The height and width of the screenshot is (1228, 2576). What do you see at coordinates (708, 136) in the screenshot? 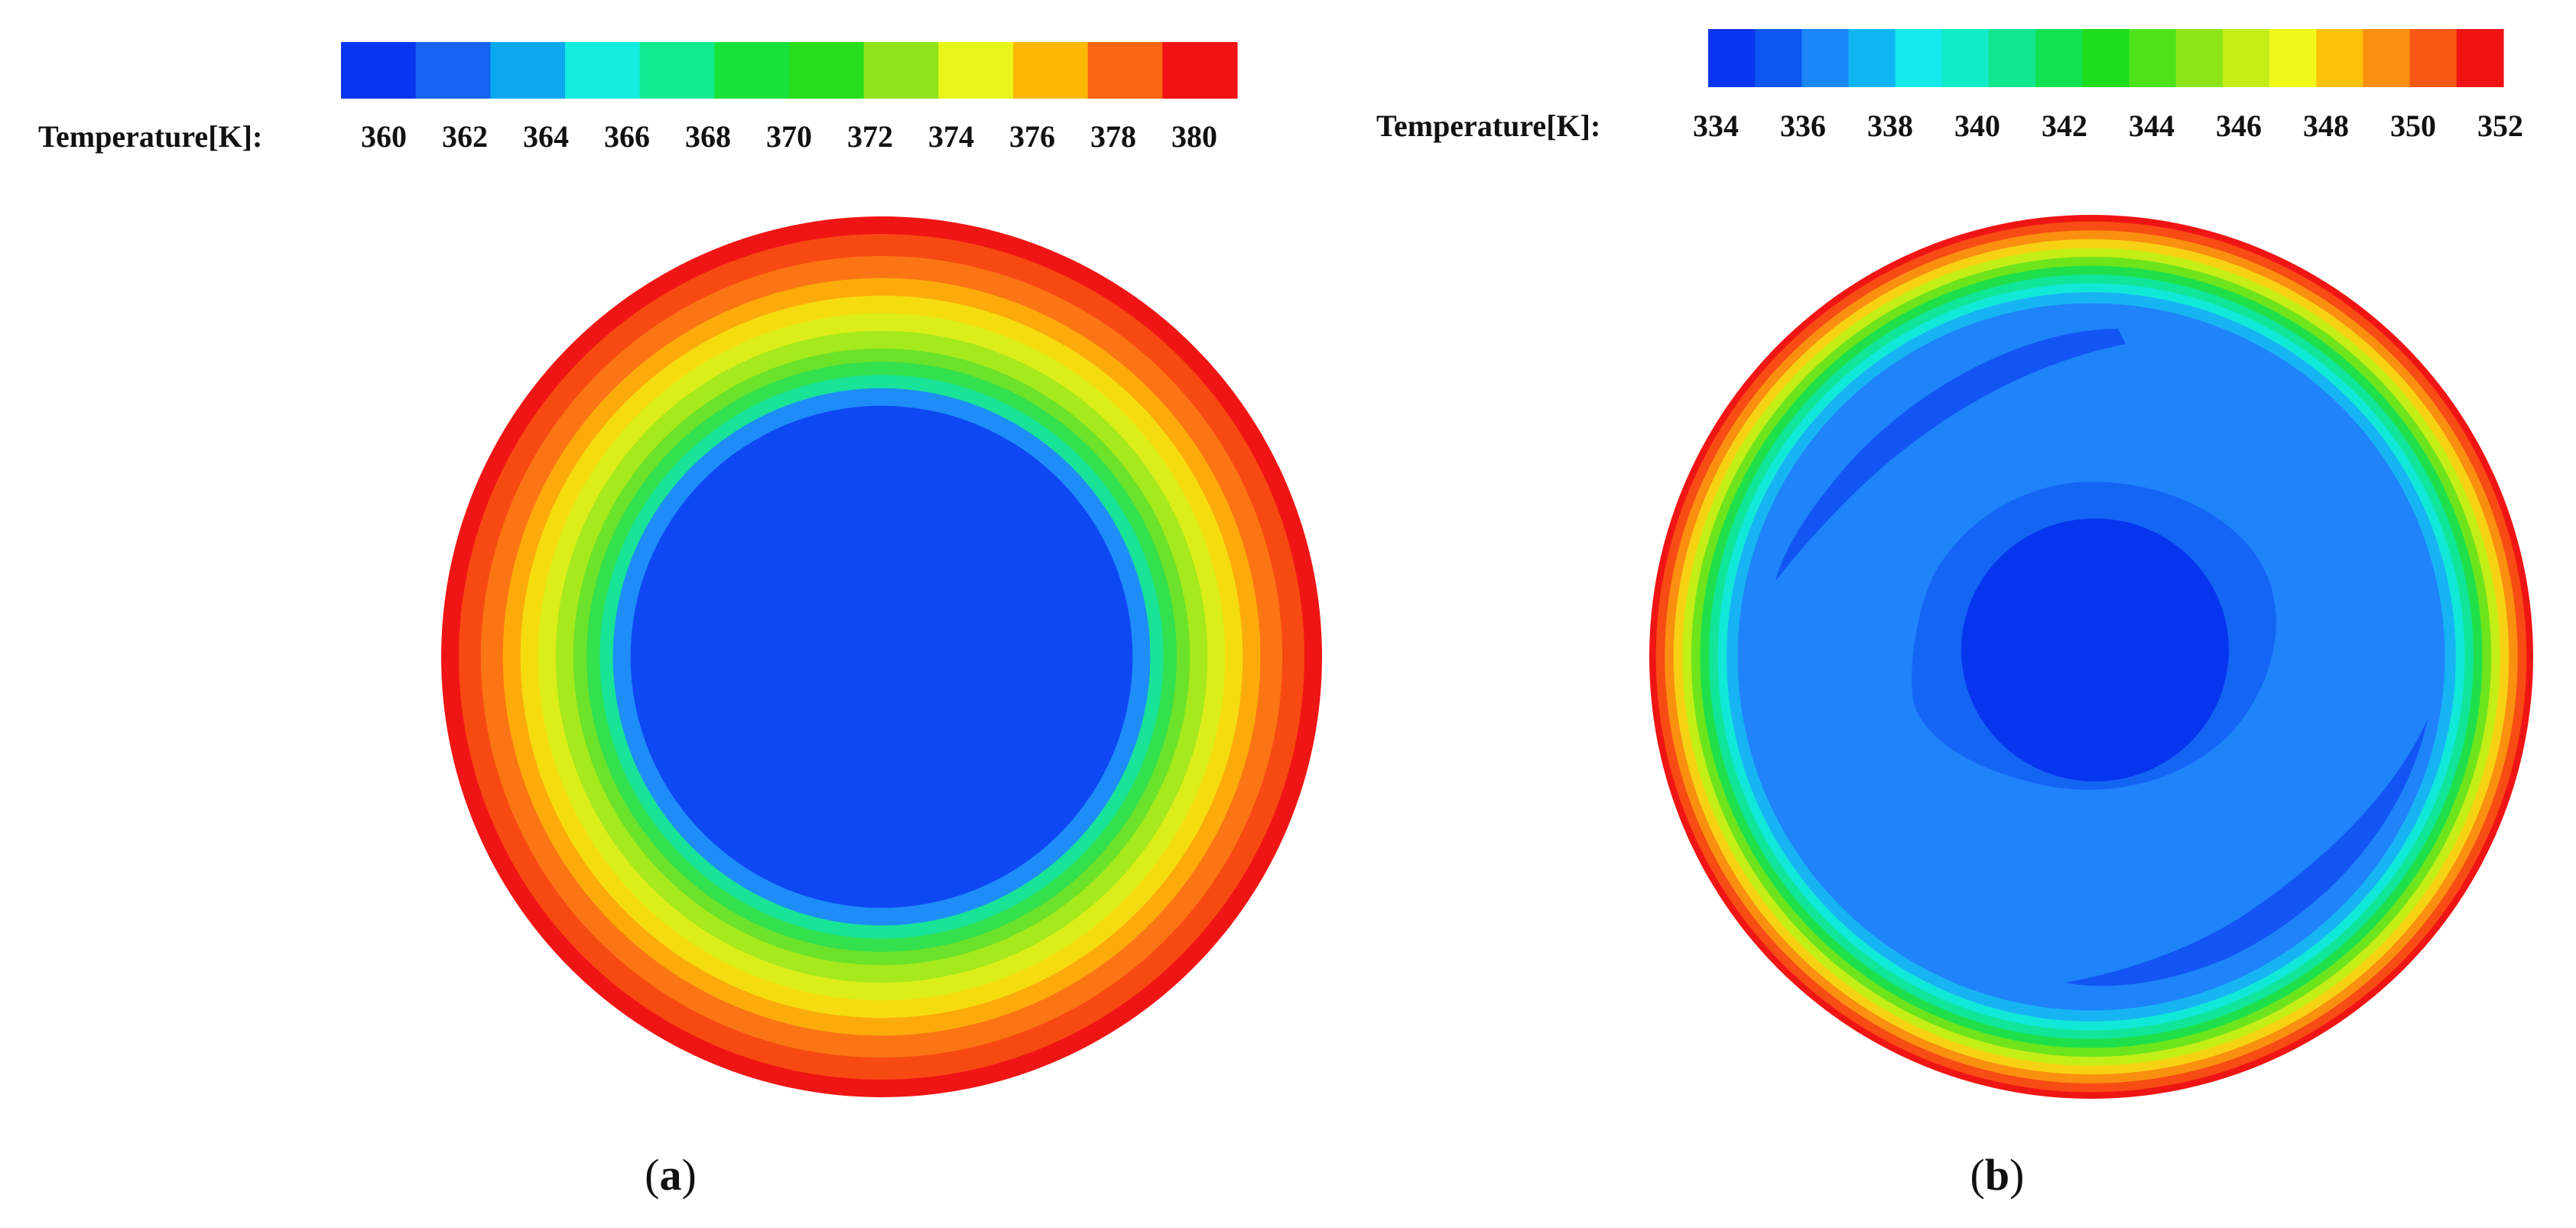
I see `panel-a-tick: 368` at bounding box center [708, 136].